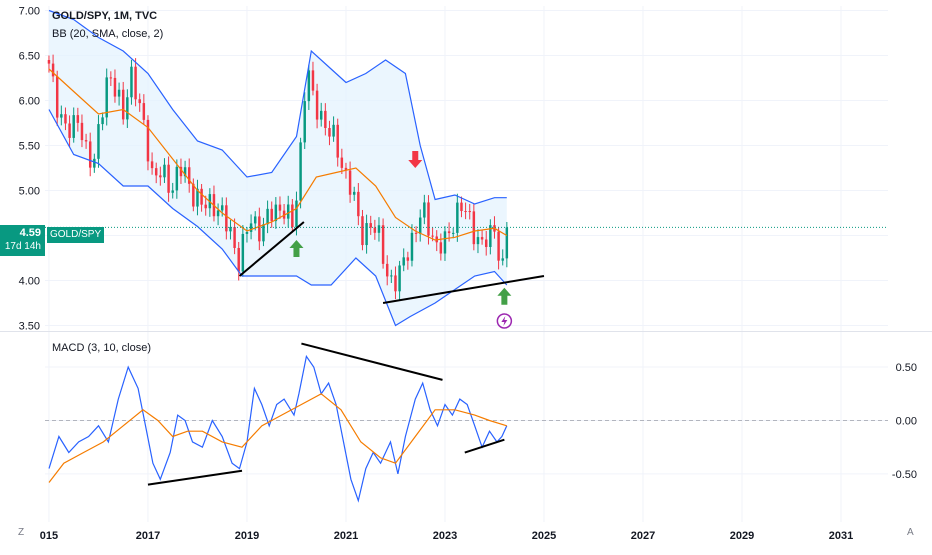 Image resolution: width=932 pixels, height=555 pixels. Describe the element at coordinates (401, 240) in the screenshot. I see `markers` at that location.